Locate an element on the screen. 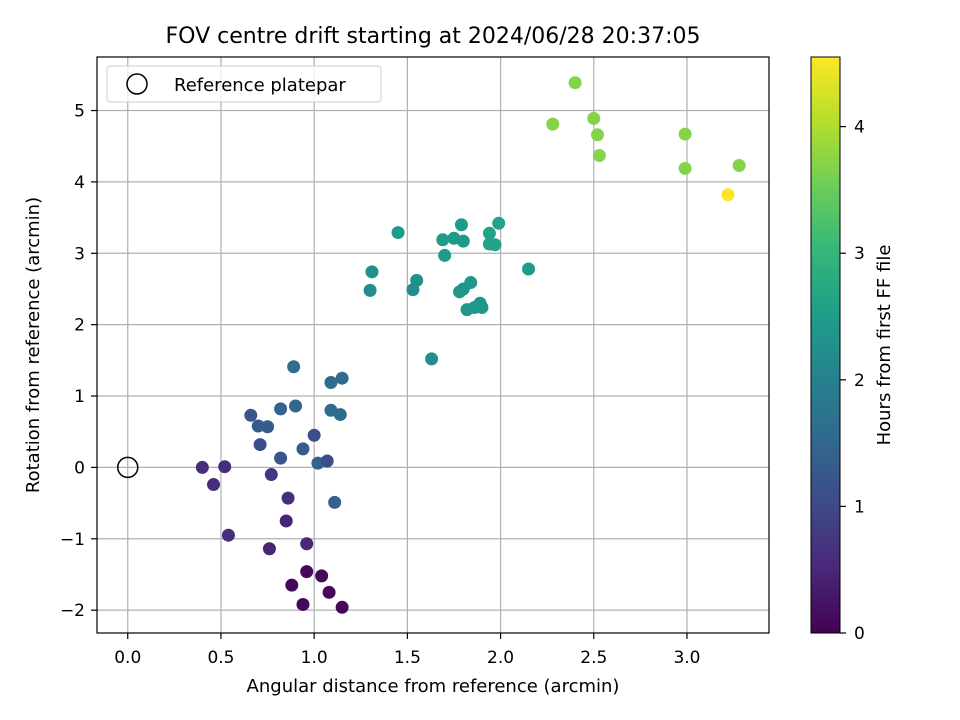 This screenshot has width=960, height=720. y-tick-label: 5 is located at coordinates (79, 112).